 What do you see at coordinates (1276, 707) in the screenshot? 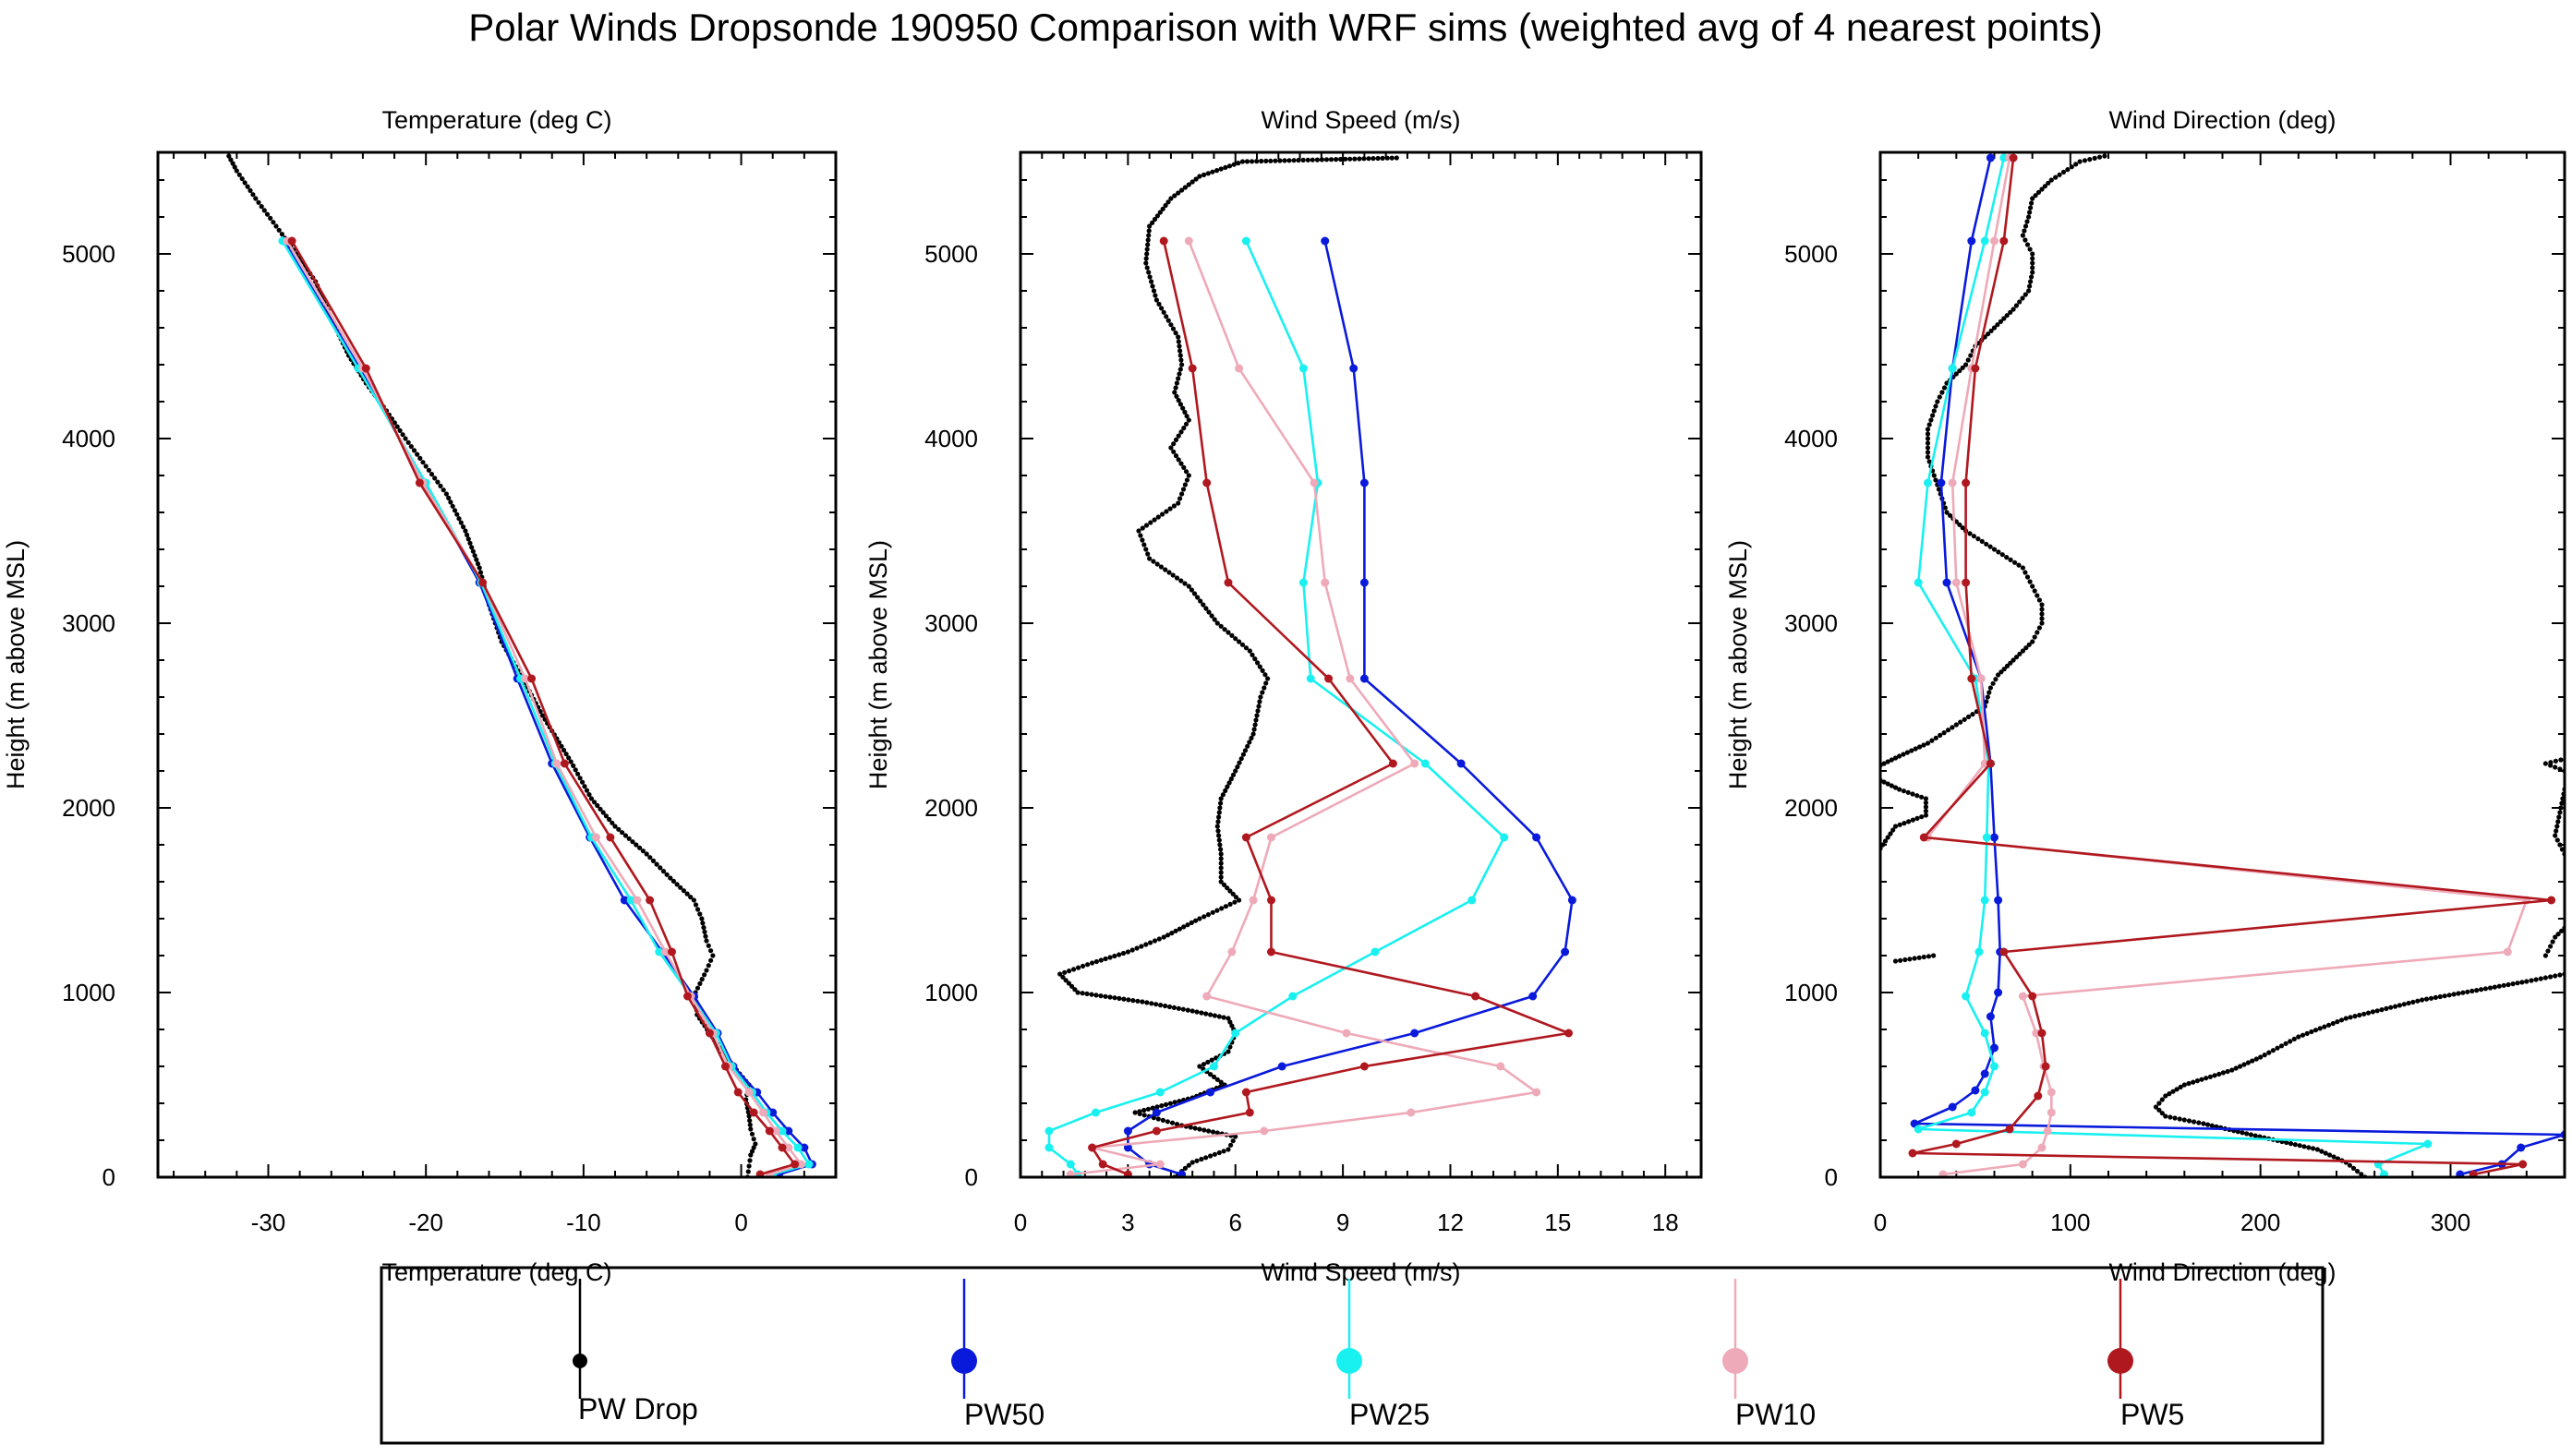
I see `pw25-line` at bounding box center [1276, 707].